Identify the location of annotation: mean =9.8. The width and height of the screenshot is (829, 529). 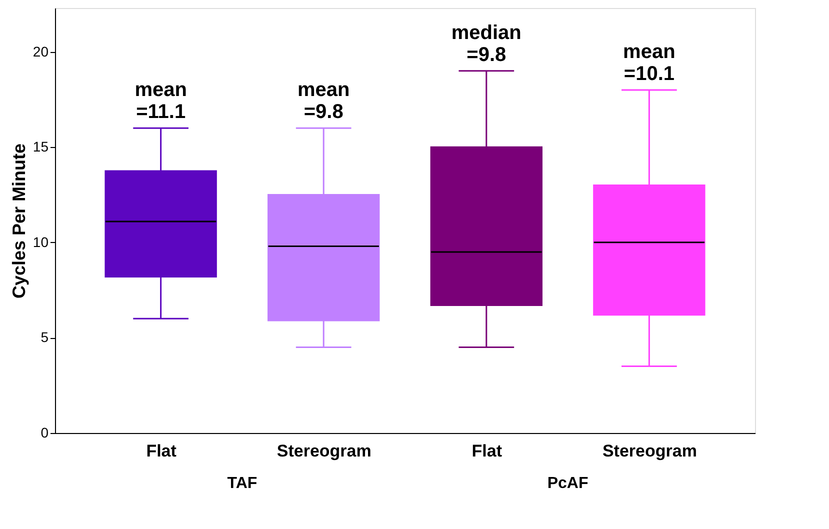
(323, 101).